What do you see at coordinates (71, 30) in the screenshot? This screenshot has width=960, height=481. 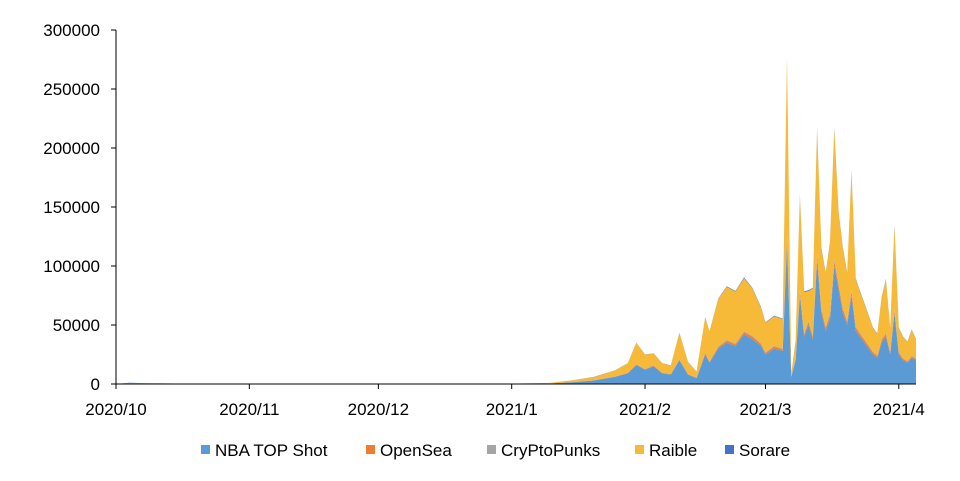 I see `y-tick-label: 300000` at bounding box center [71, 30].